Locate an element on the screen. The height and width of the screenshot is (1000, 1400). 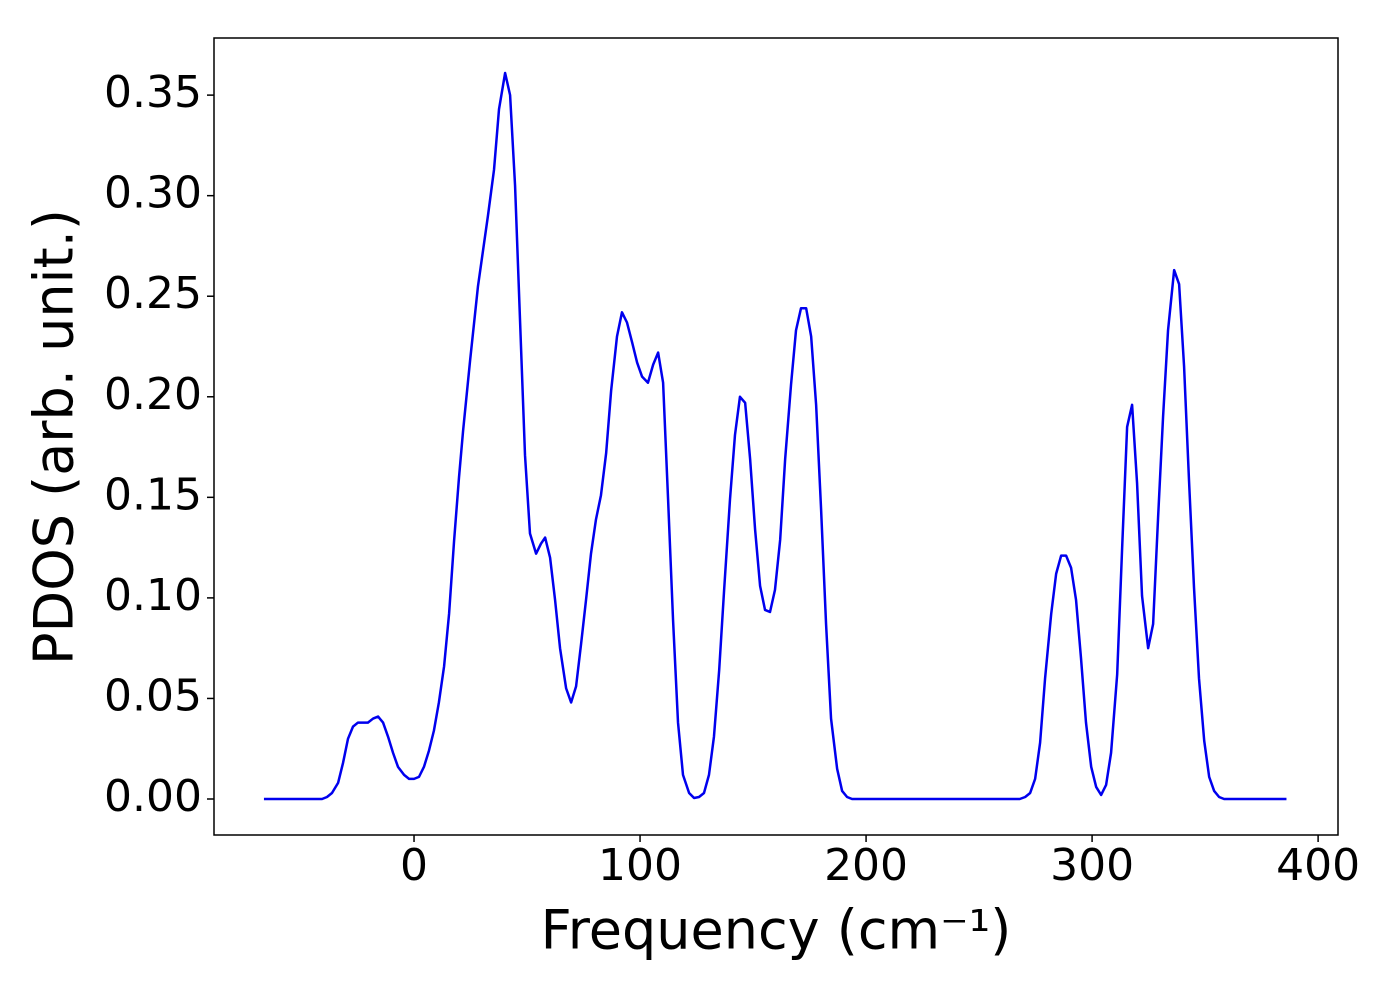
x-tick-label: 0 is located at coordinates (414, 865).